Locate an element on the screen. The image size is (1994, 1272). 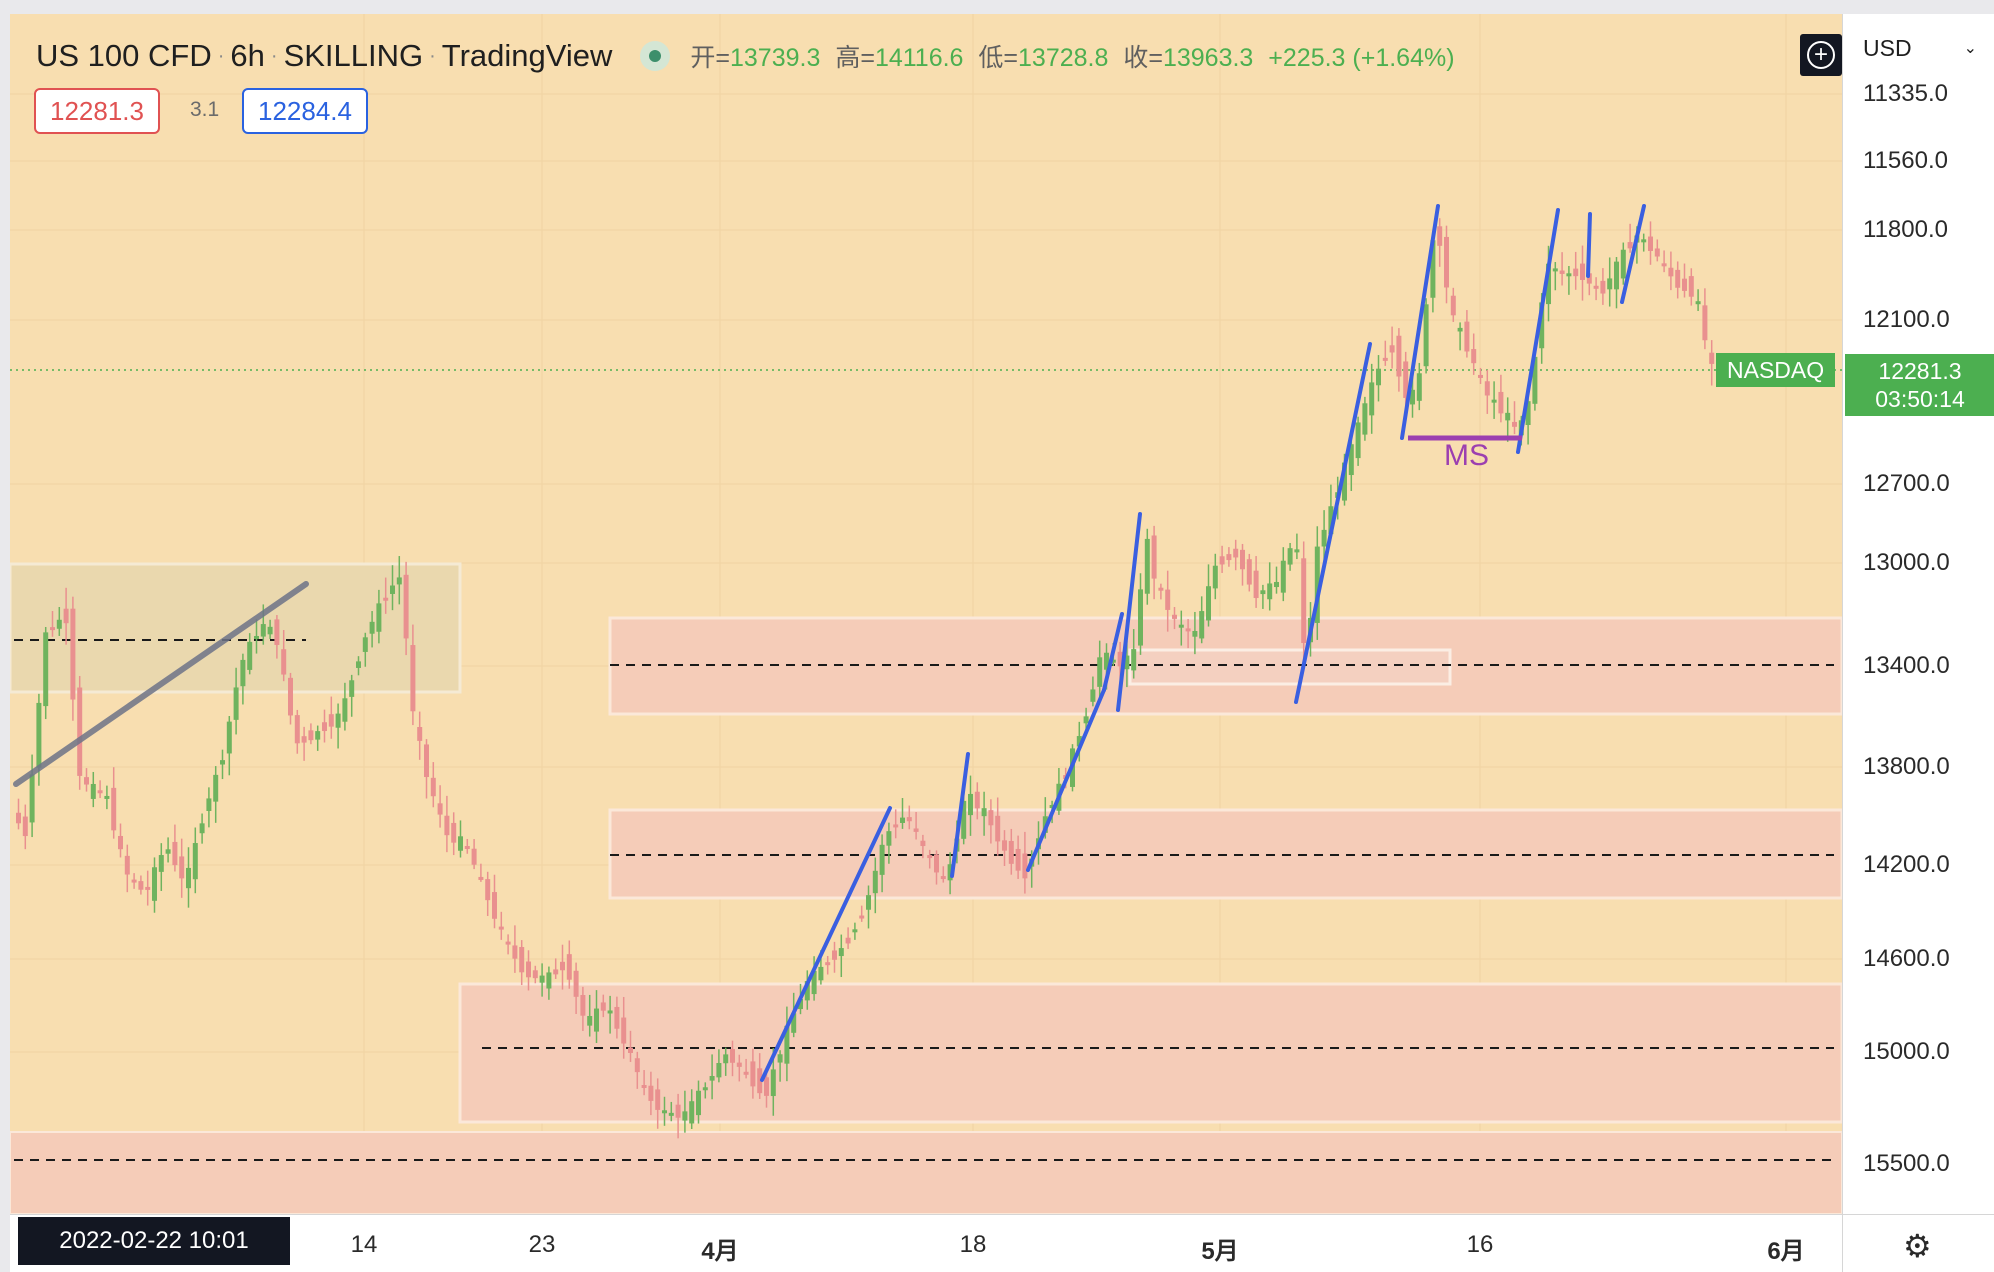
buy-price-button: 12284.4 is located at coordinates (305, 111).